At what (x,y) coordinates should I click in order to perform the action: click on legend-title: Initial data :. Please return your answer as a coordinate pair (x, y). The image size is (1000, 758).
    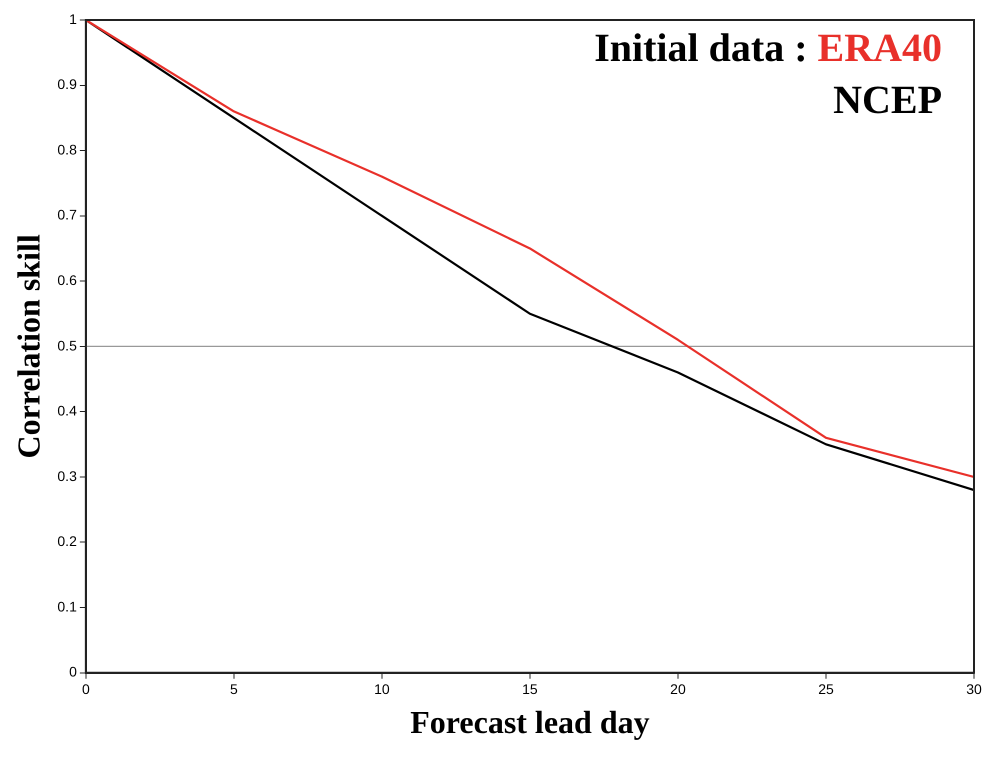
    Looking at the image, I should click on (701, 47).